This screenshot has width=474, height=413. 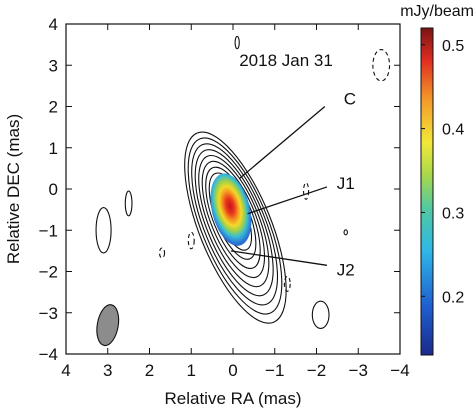 What do you see at coordinates (233, 398) in the screenshot?
I see `x-axis-title: Relative RA (mas)` at bounding box center [233, 398].